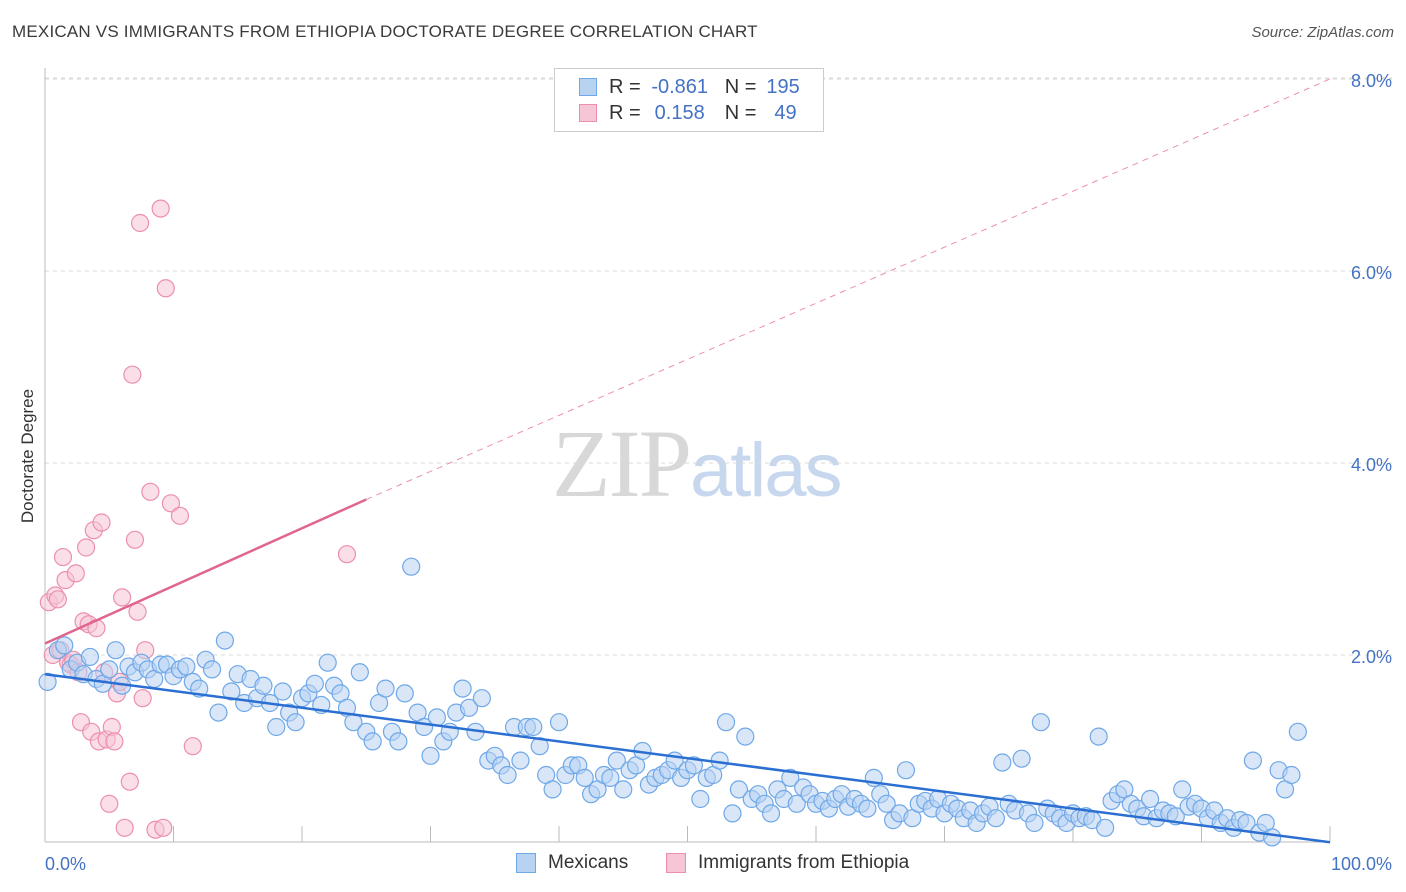 This screenshot has height=892, width=1406. Describe the element at coordinates (588, 87) in the screenshot. I see `legend-swatch-mexicans` at that location.